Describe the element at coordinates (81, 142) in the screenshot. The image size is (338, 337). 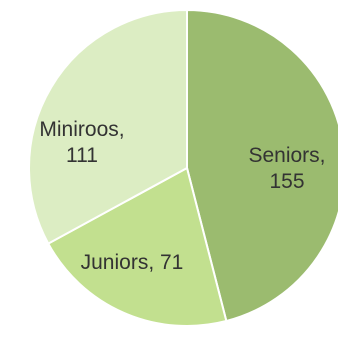
I see `data-label-miniroos: Miniroos, 111` at that location.